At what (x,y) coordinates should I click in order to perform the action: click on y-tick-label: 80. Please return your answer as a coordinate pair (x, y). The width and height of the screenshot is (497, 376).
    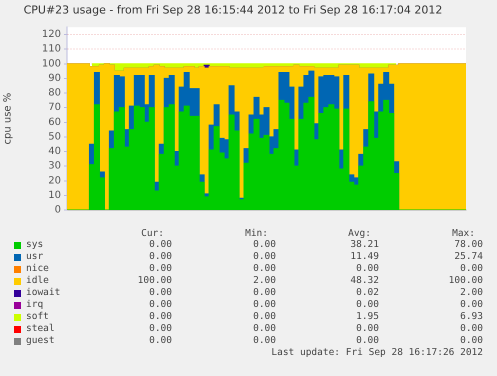
    Looking at the image, I should click on (54, 93).